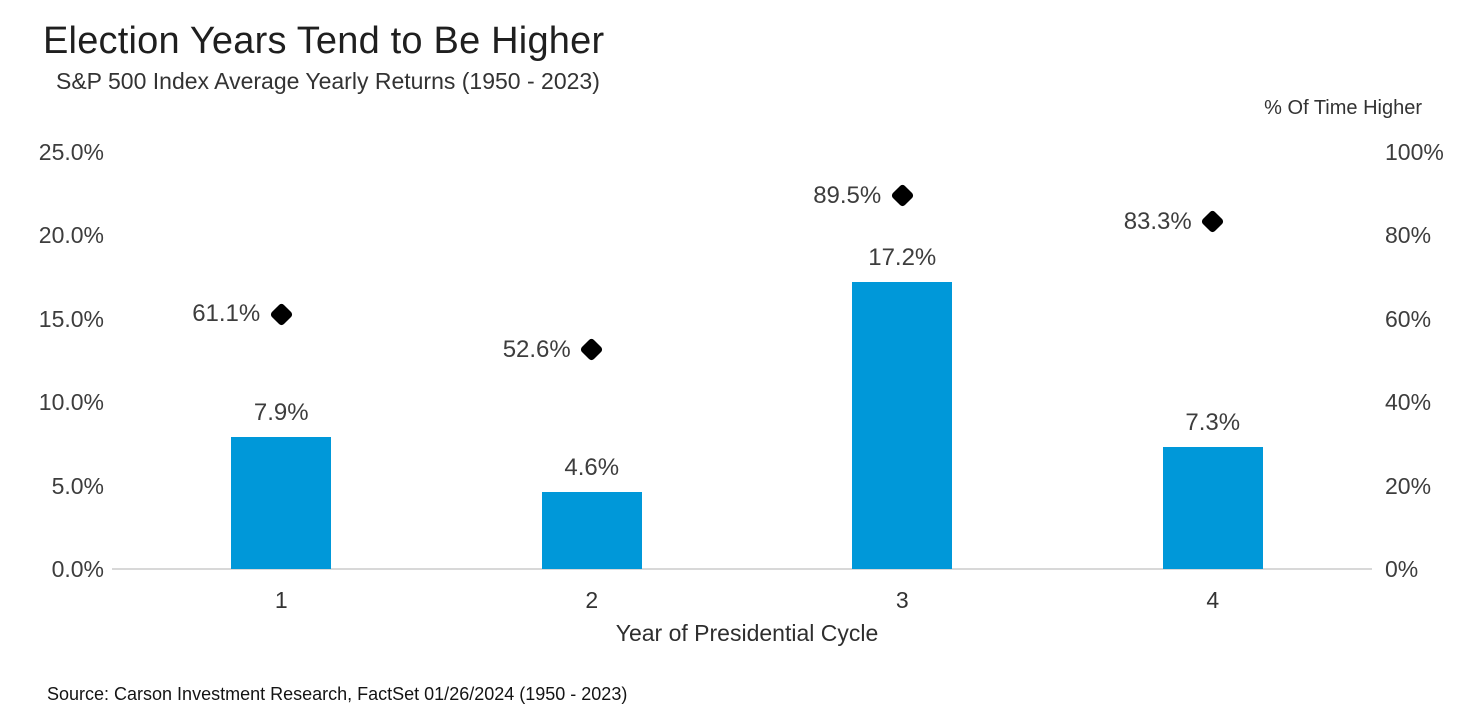 The height and width of the screenshot is (725, 1483). I want to click on y-axis-tick-left: 0.0%, so click(77, 569).